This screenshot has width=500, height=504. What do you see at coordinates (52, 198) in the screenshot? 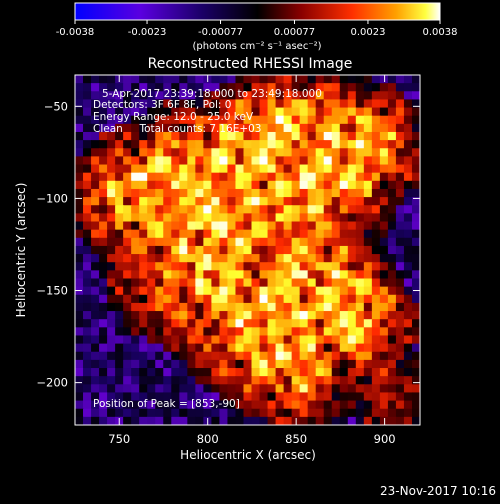
I see `y-tick-label: −100` at bounding box center [52, 198].